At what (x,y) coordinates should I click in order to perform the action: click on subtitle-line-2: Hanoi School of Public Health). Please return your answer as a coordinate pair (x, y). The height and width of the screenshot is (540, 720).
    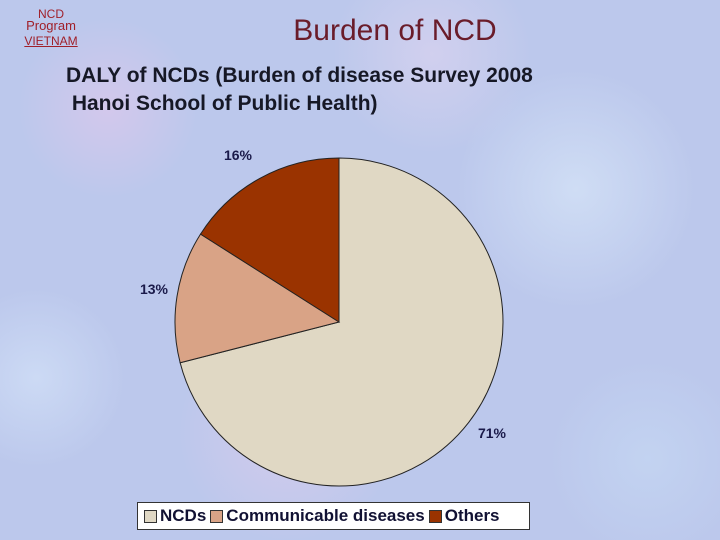
    Looking at the image, I should click on (222, 103).